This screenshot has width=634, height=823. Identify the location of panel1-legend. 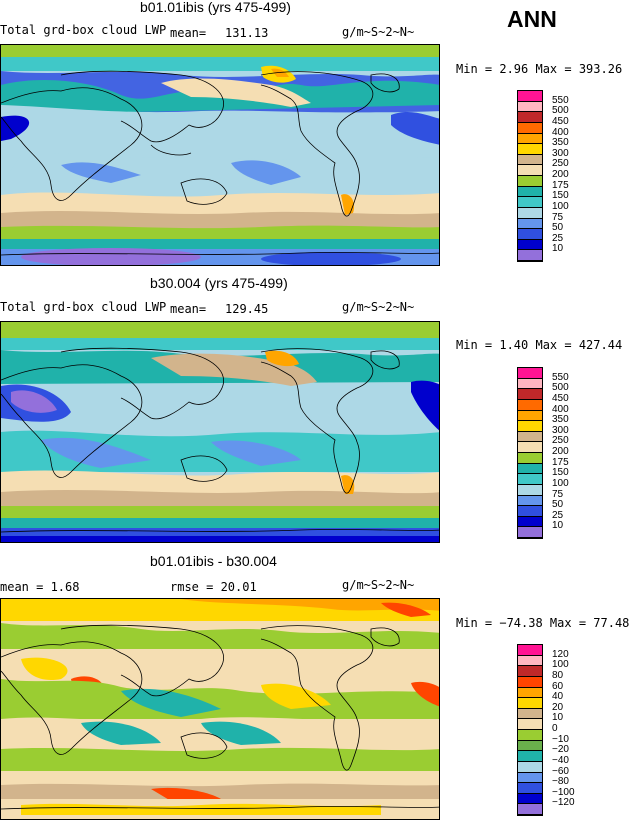
(530, 176).